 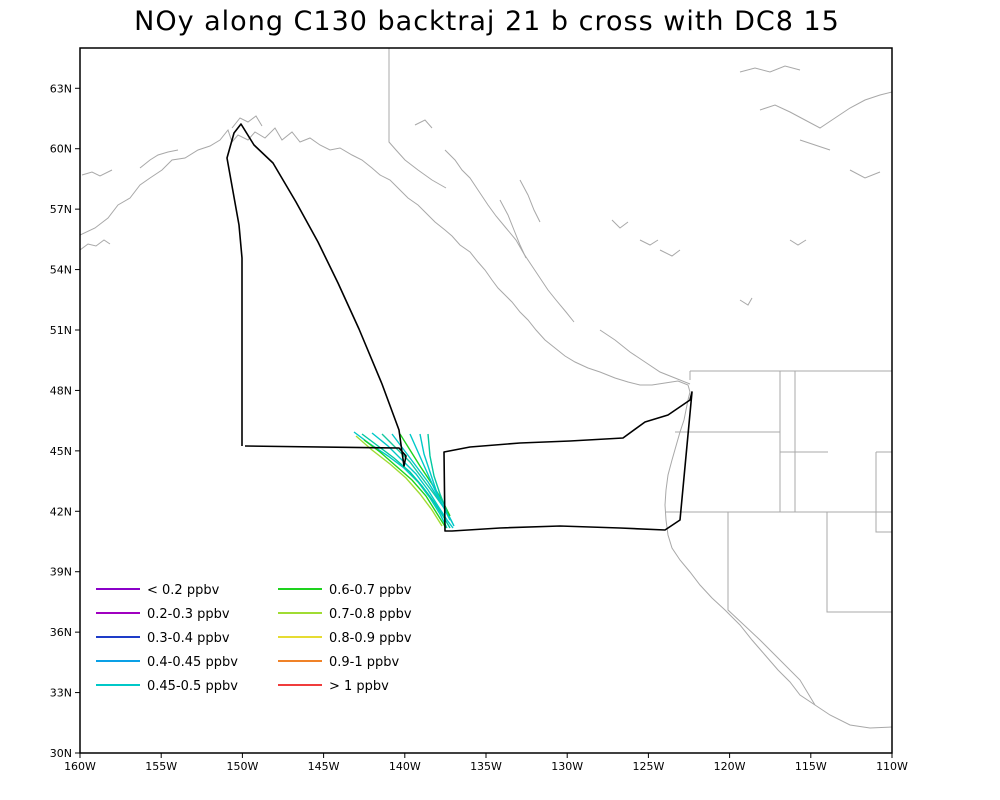 I want to click on y-tick-label: 57N, so click(x=61, y=209).